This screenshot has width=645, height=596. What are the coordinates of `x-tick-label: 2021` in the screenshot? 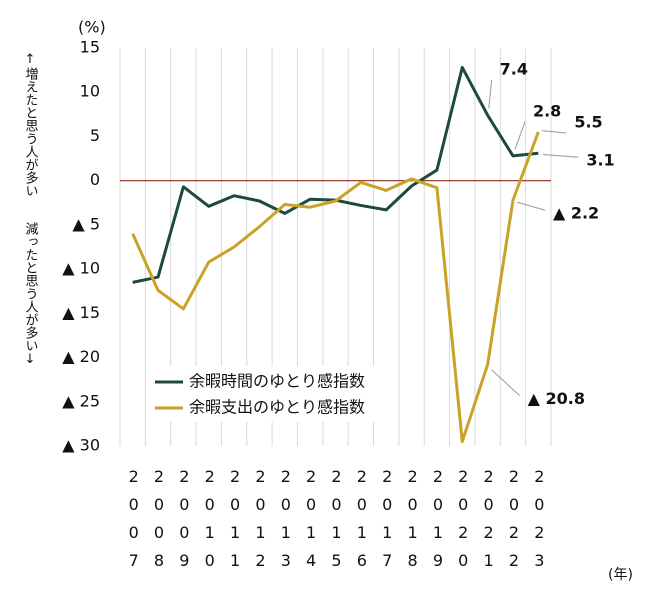 It's located at (488, 523).